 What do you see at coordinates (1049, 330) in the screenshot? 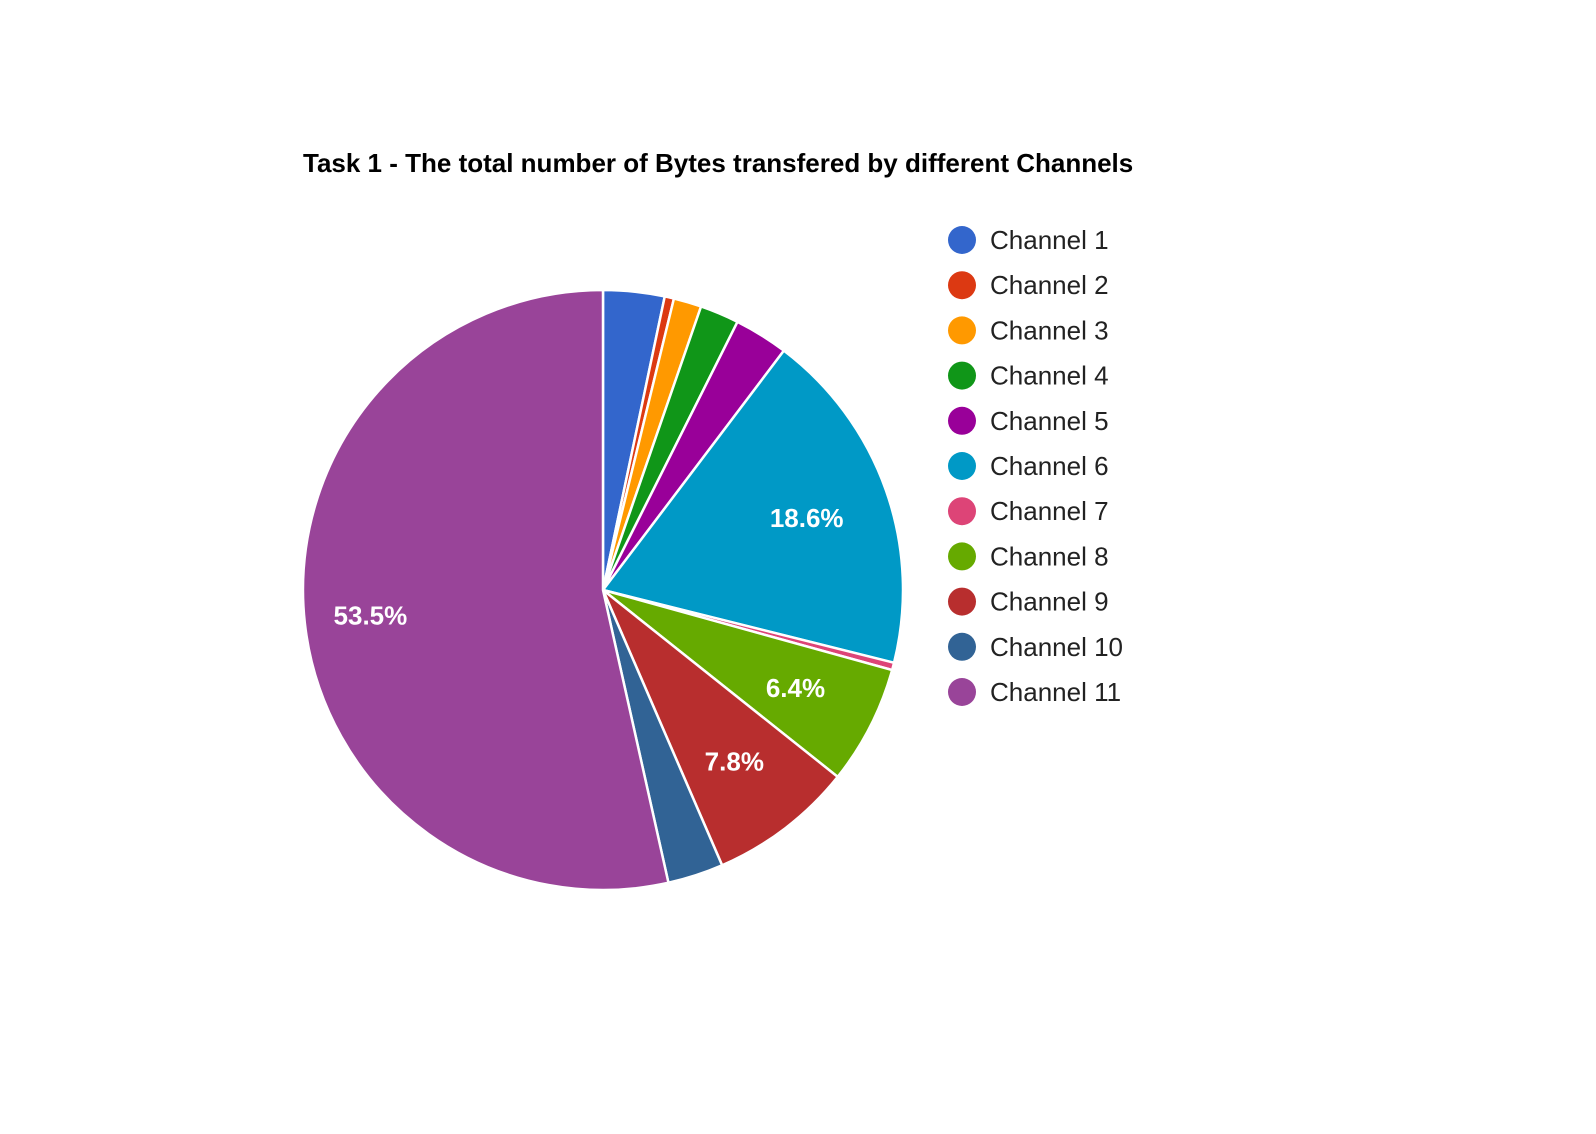
I see `legend-label: Channel 3` at bounding box center [1049, 330].